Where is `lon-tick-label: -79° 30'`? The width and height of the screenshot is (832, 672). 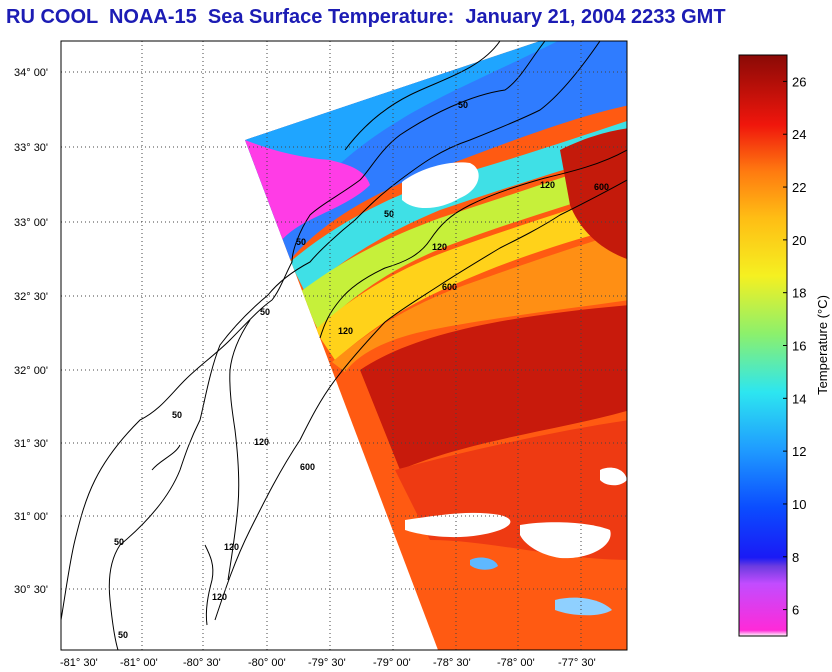 lon-tick-label: -79° 30' is located at coordinates (327, 663).